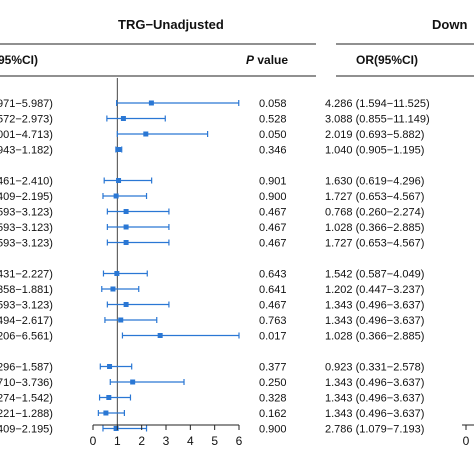 The height and width of the screenshot is (474, 474). What do you see at coordinates (273, 383) in the screenshot?
I see `p-value-label: 0.250` at bounding box center [273, 383].